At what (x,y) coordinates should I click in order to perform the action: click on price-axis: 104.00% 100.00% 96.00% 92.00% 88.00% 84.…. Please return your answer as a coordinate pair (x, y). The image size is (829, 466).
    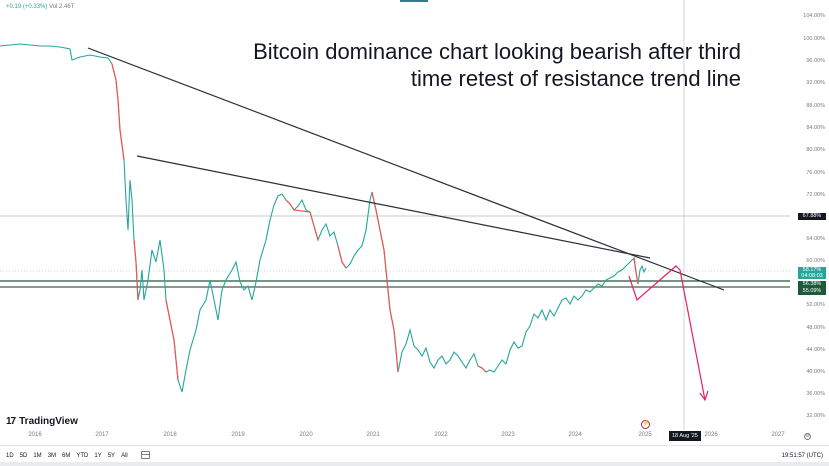
    Looking at the image, I should click on (809, 222).